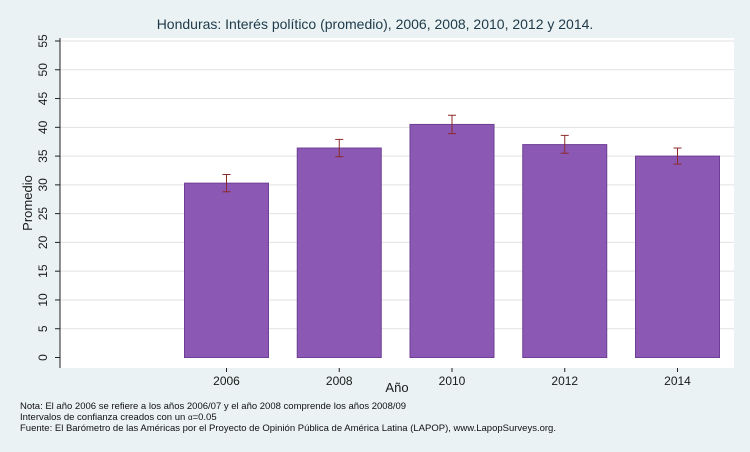 The width and height of the screenshot is (750, 452). I want to click on bar-2014, so click(677, 256).